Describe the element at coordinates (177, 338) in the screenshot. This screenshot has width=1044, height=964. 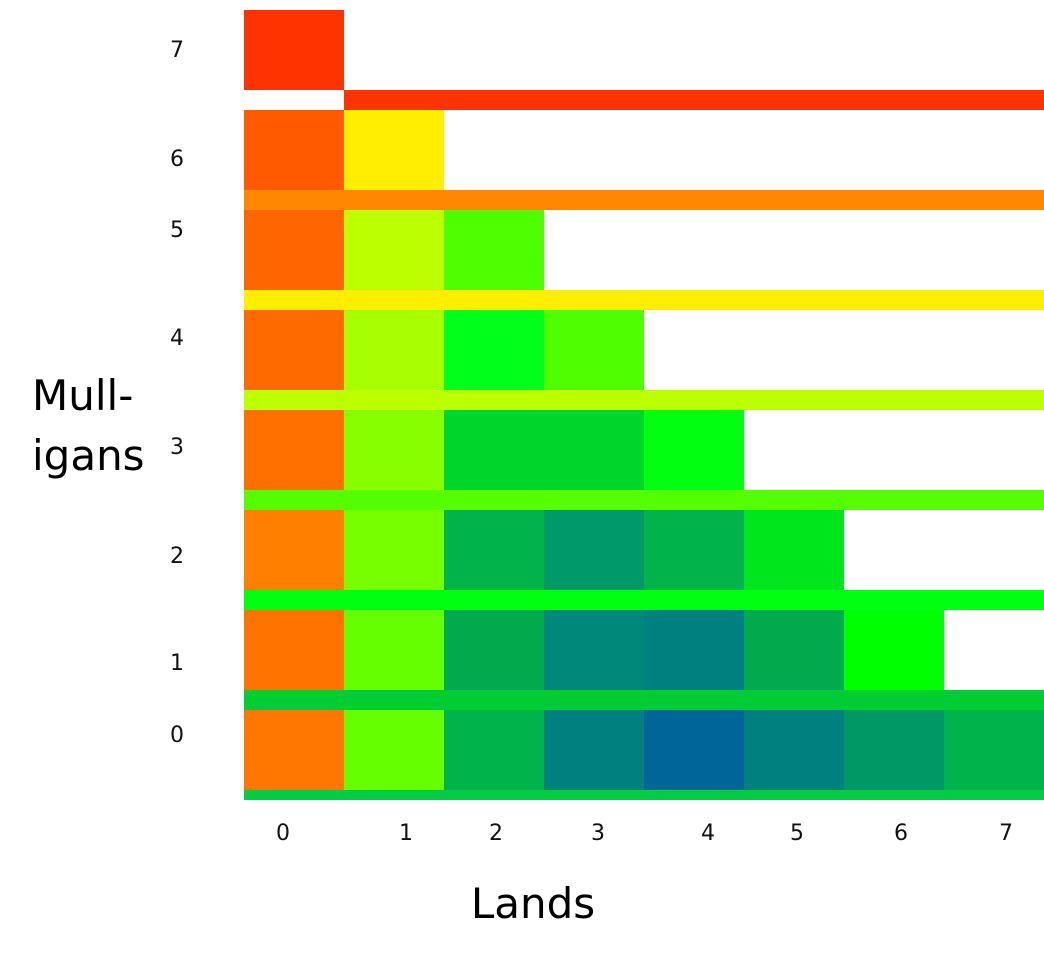
I see `y-tick-label: 4` at that location.